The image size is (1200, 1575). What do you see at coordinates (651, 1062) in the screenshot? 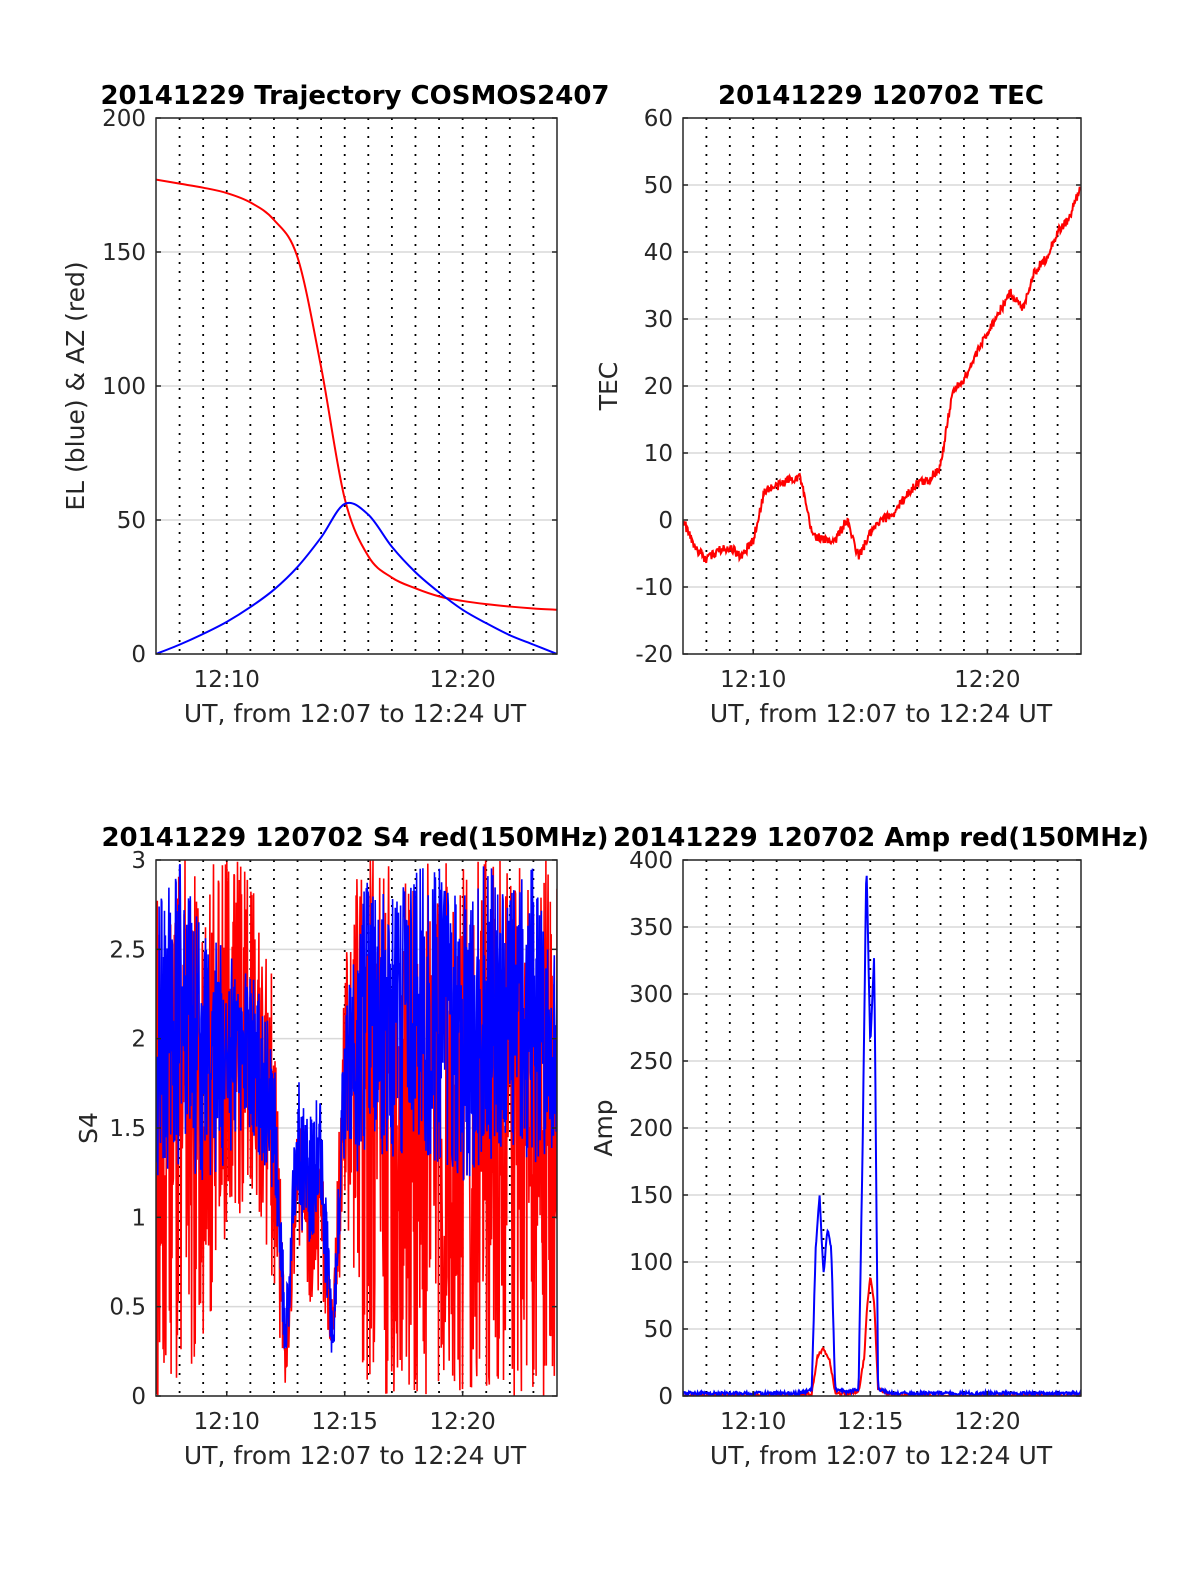
I see `y-tick-label: 250` at bounding box center [651, 1062].